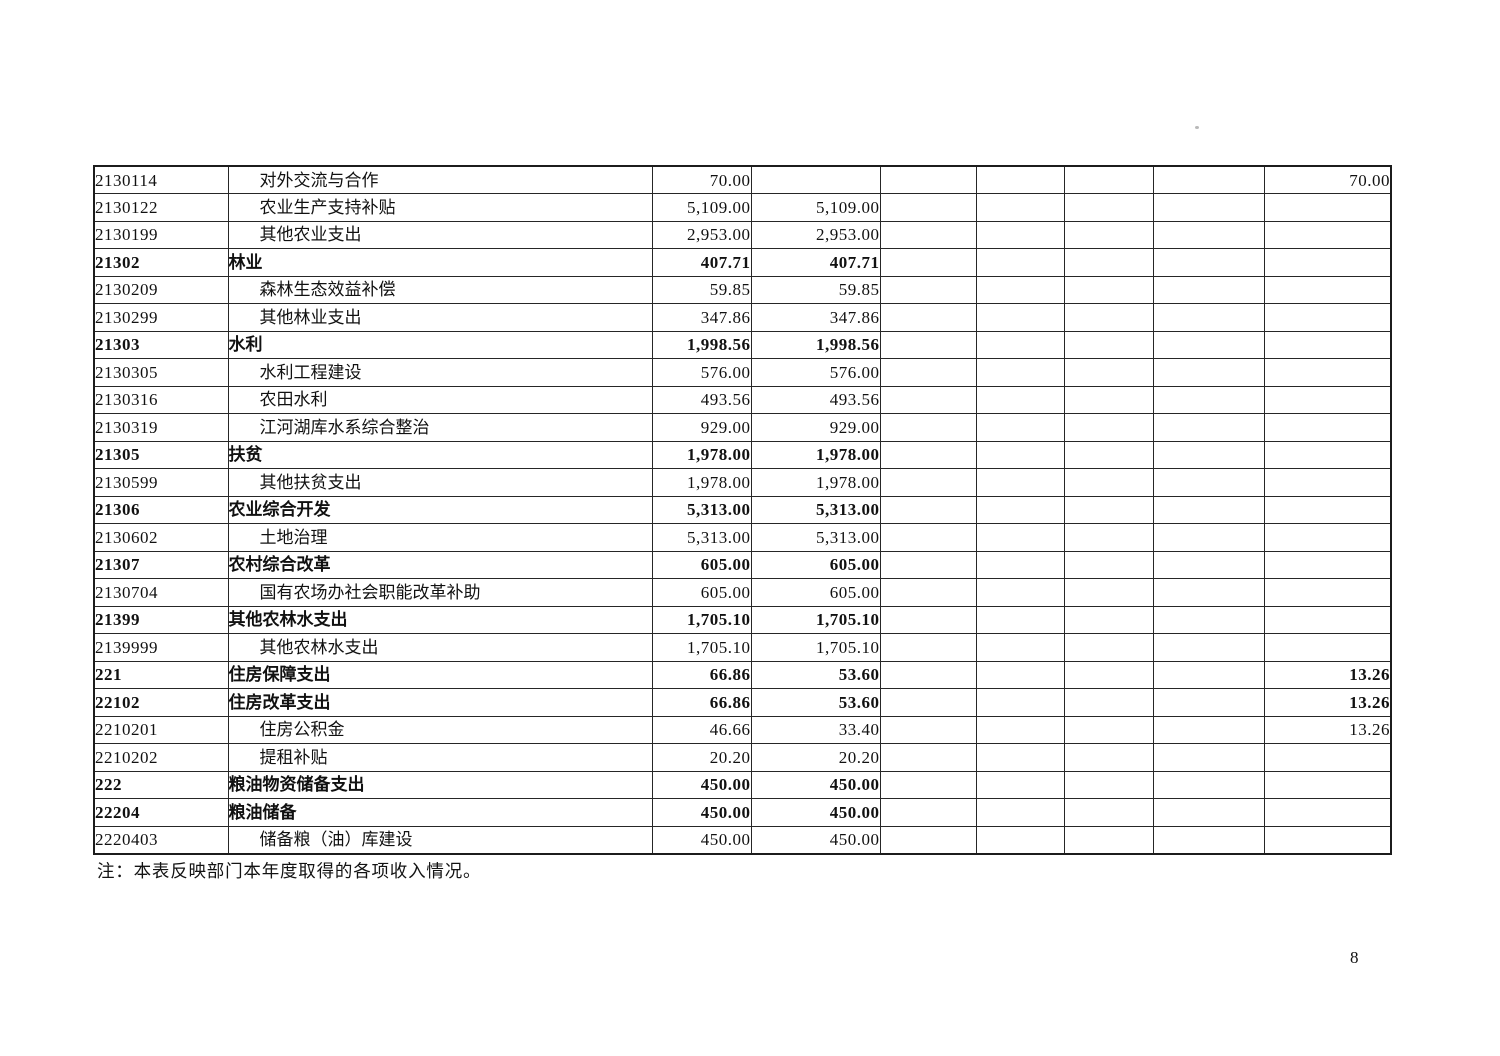 This screenshot has height=1056, width=1500. What do you see at coordinates (701, 317) in the screenshot?
I see `value-cell: 347.86` at bounding box center [701, 317].